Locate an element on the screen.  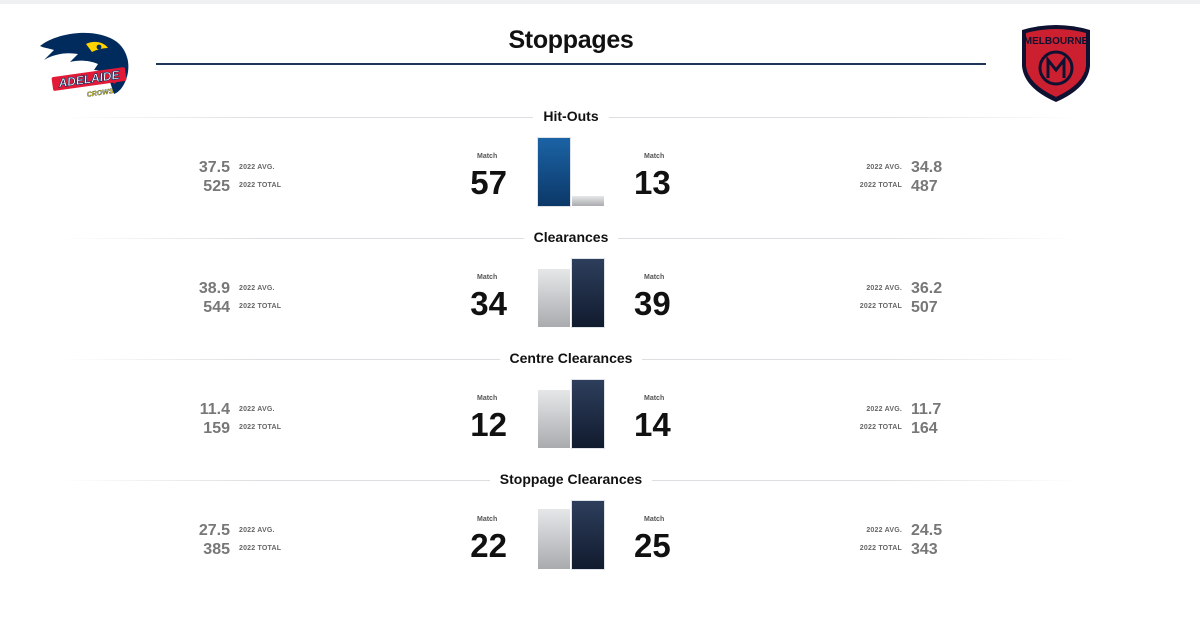
away-avg-value: 34.8 is located at coordinates (927, 167).